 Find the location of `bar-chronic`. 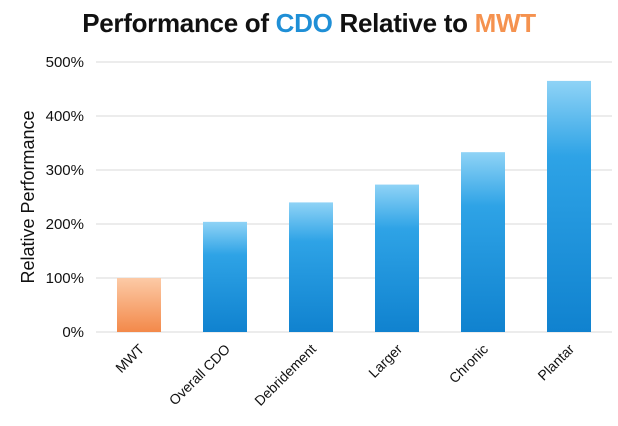

bar-chronic is located at coordinates (483, 242).